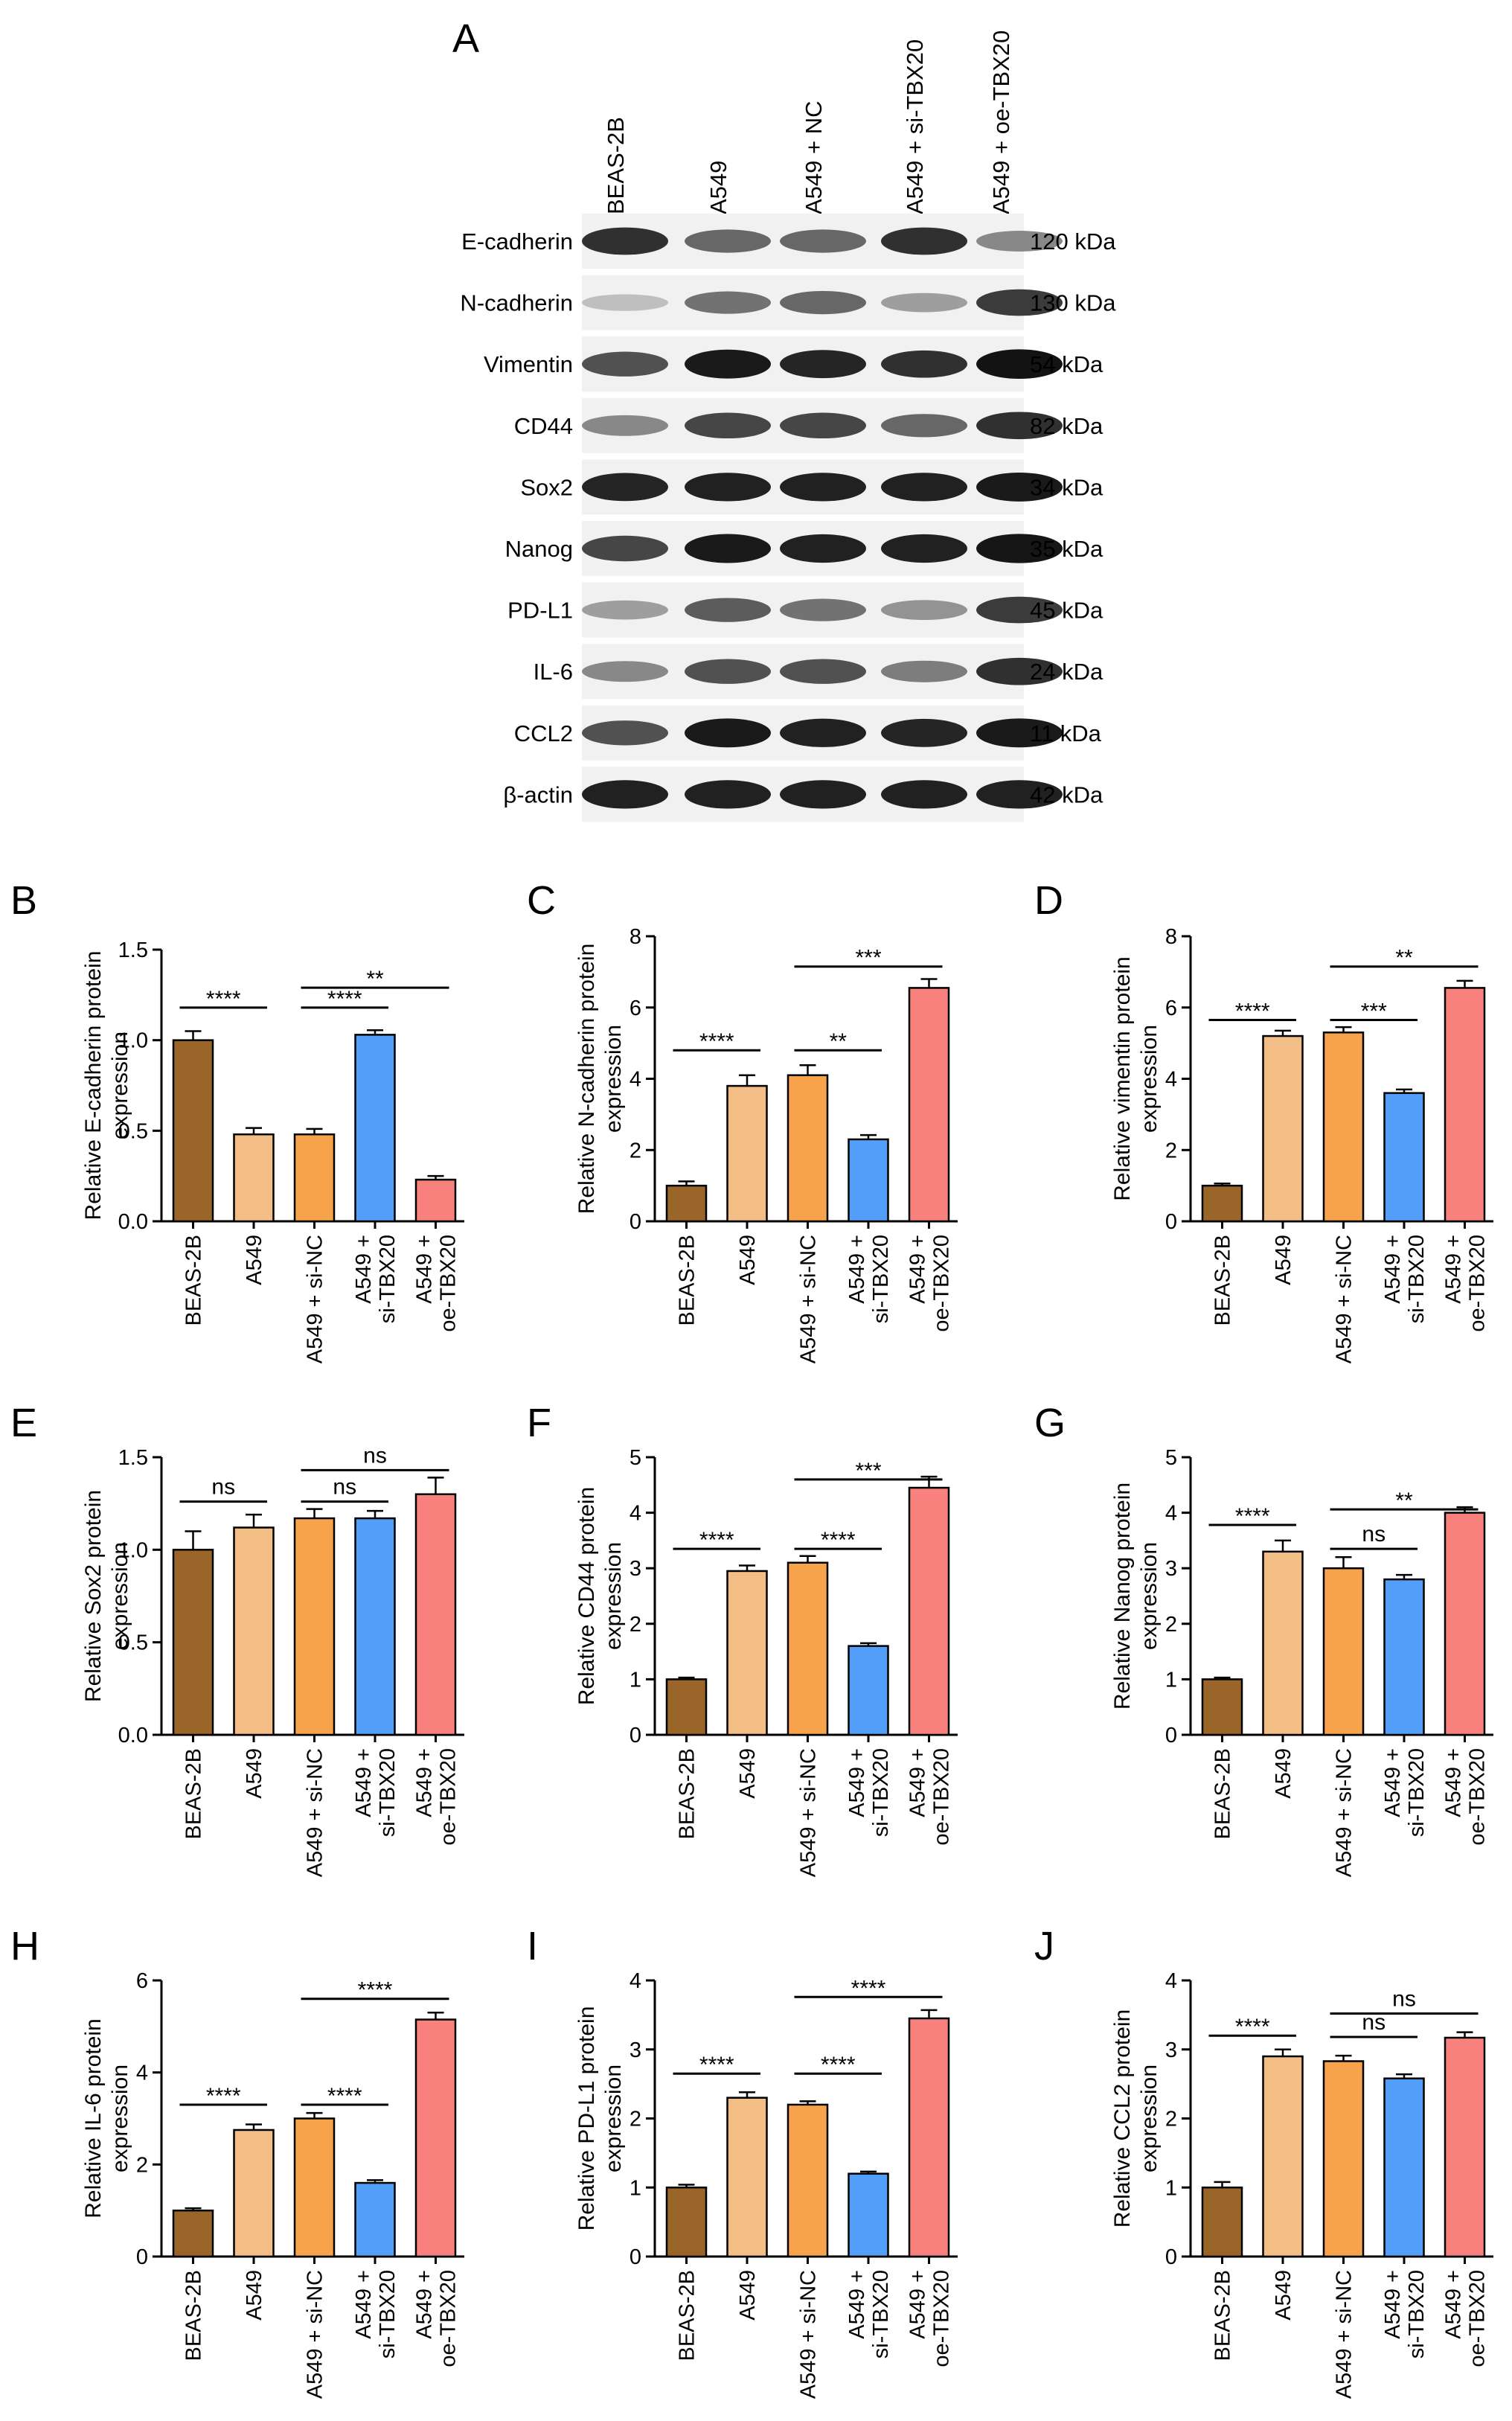 This screenshot has height=2421, width=1512. Describe the element at coordinates (539, 549) in the screenshot. I see `blot-protein-label: Nanog` at that location.